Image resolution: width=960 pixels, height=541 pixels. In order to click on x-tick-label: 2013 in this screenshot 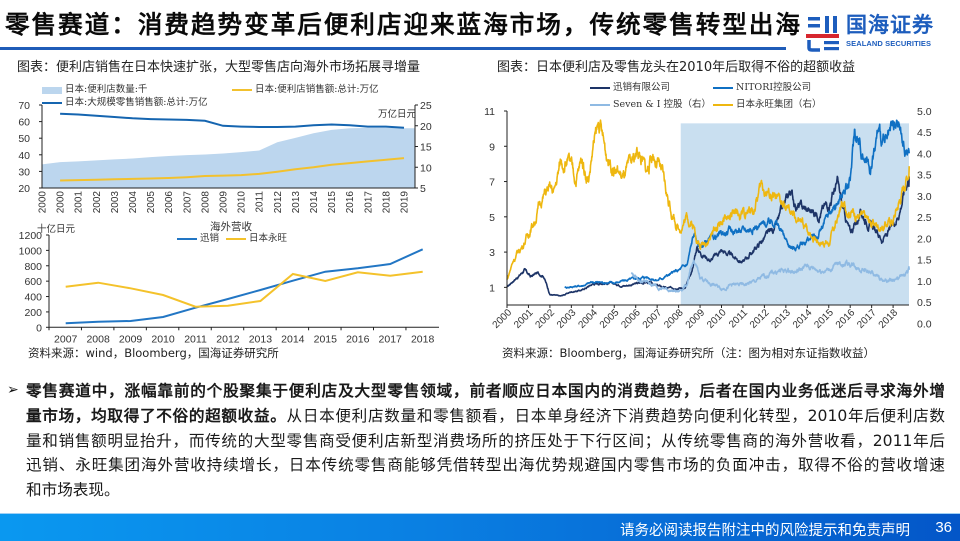, I will do `click(781, 319)`.